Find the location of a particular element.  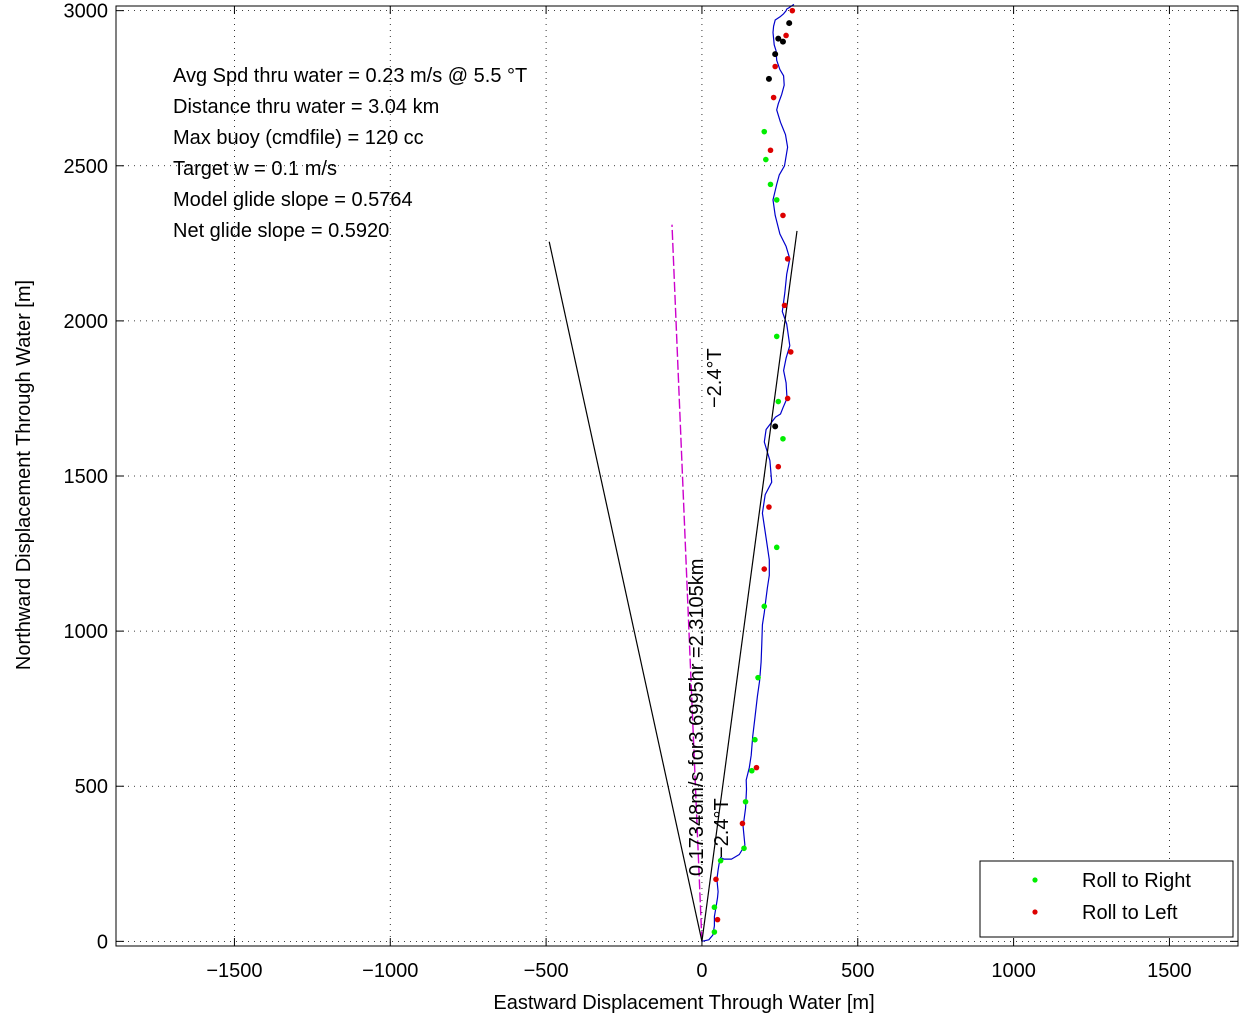

legend-marker-roll-left is located at coordinates (1035, 912).